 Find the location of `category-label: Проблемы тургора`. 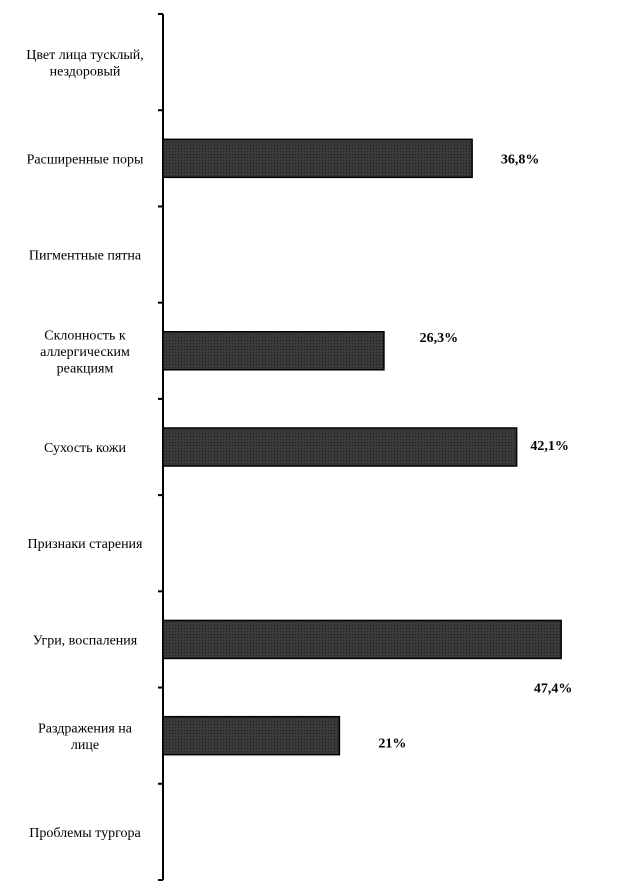

category-label: Проблемы тургора is located at coordinates (85, 833).